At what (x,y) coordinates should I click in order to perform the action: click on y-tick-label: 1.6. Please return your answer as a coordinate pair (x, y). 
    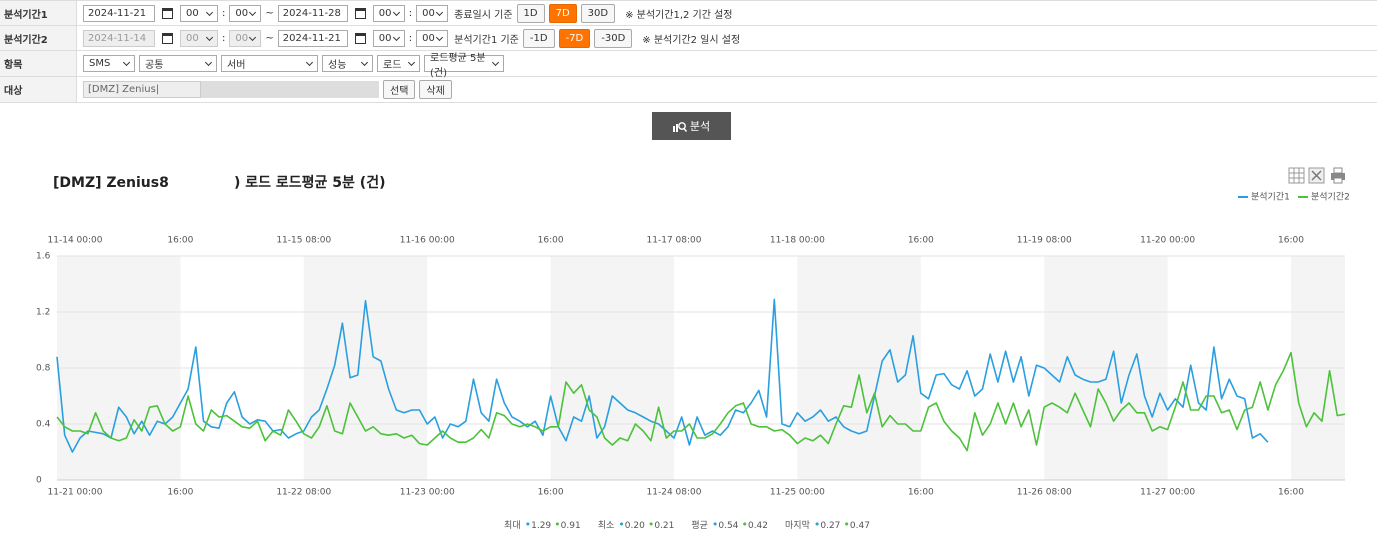
    Looking at the image, I should click on (43, 257).